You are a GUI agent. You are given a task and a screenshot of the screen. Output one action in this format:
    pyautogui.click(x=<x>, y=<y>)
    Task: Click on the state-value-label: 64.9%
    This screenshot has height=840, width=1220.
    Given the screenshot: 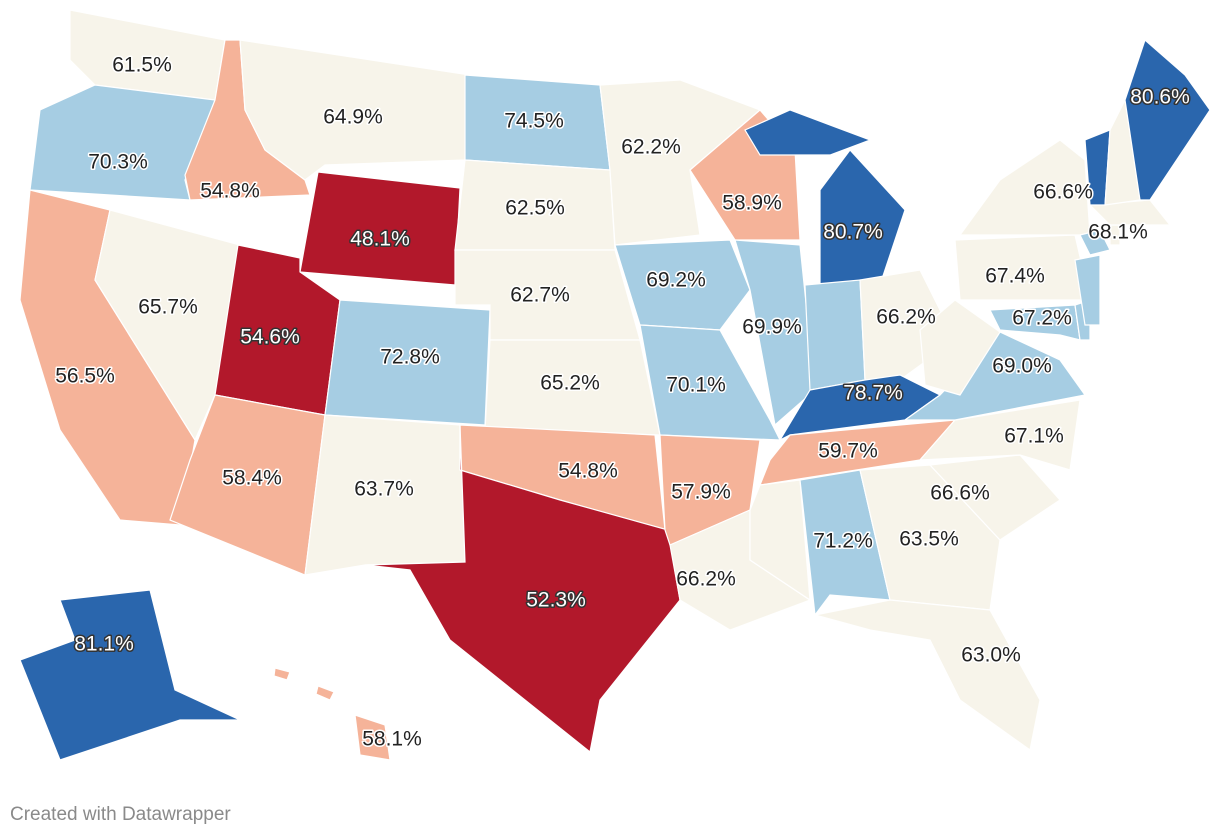 What is the action you would take?
    pyautogui.click(x=353, y=117)
    